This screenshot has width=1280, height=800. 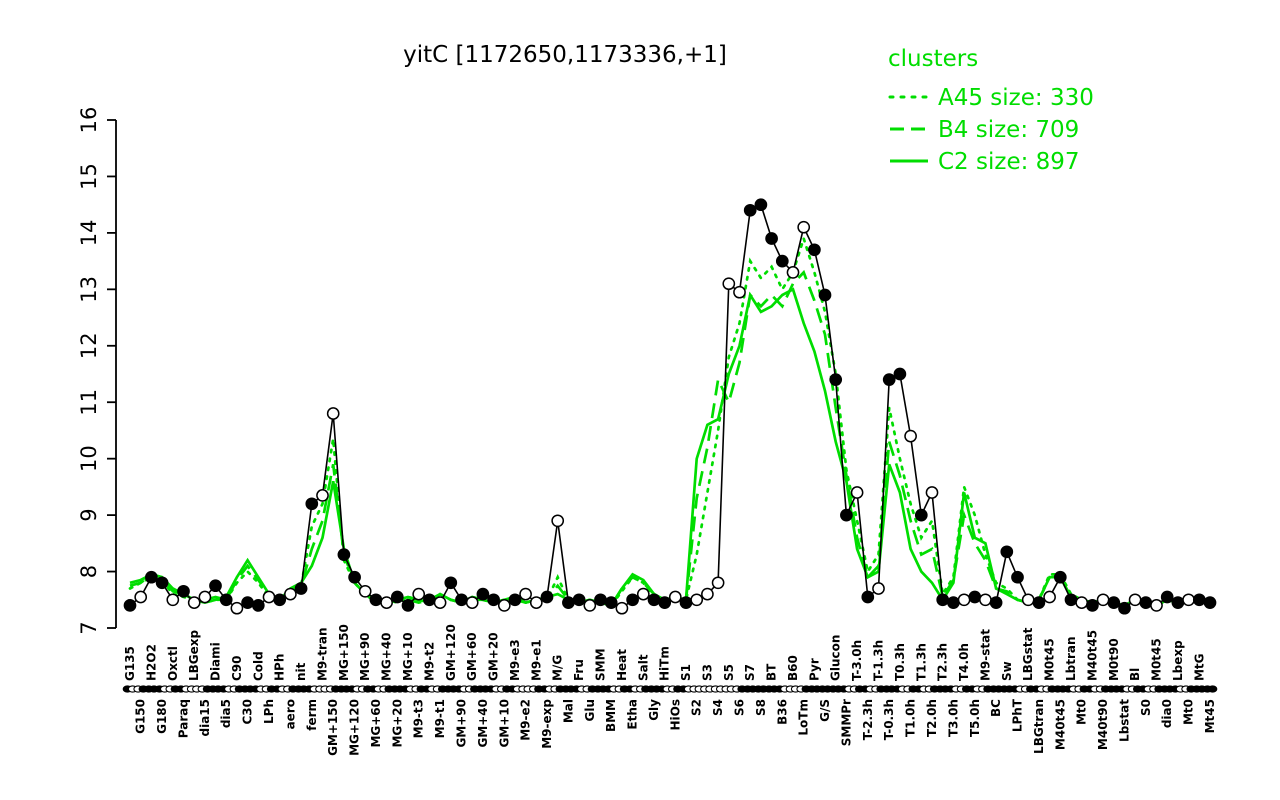 I want to click on x-label: T0.3h, so click(x=900, y=662).